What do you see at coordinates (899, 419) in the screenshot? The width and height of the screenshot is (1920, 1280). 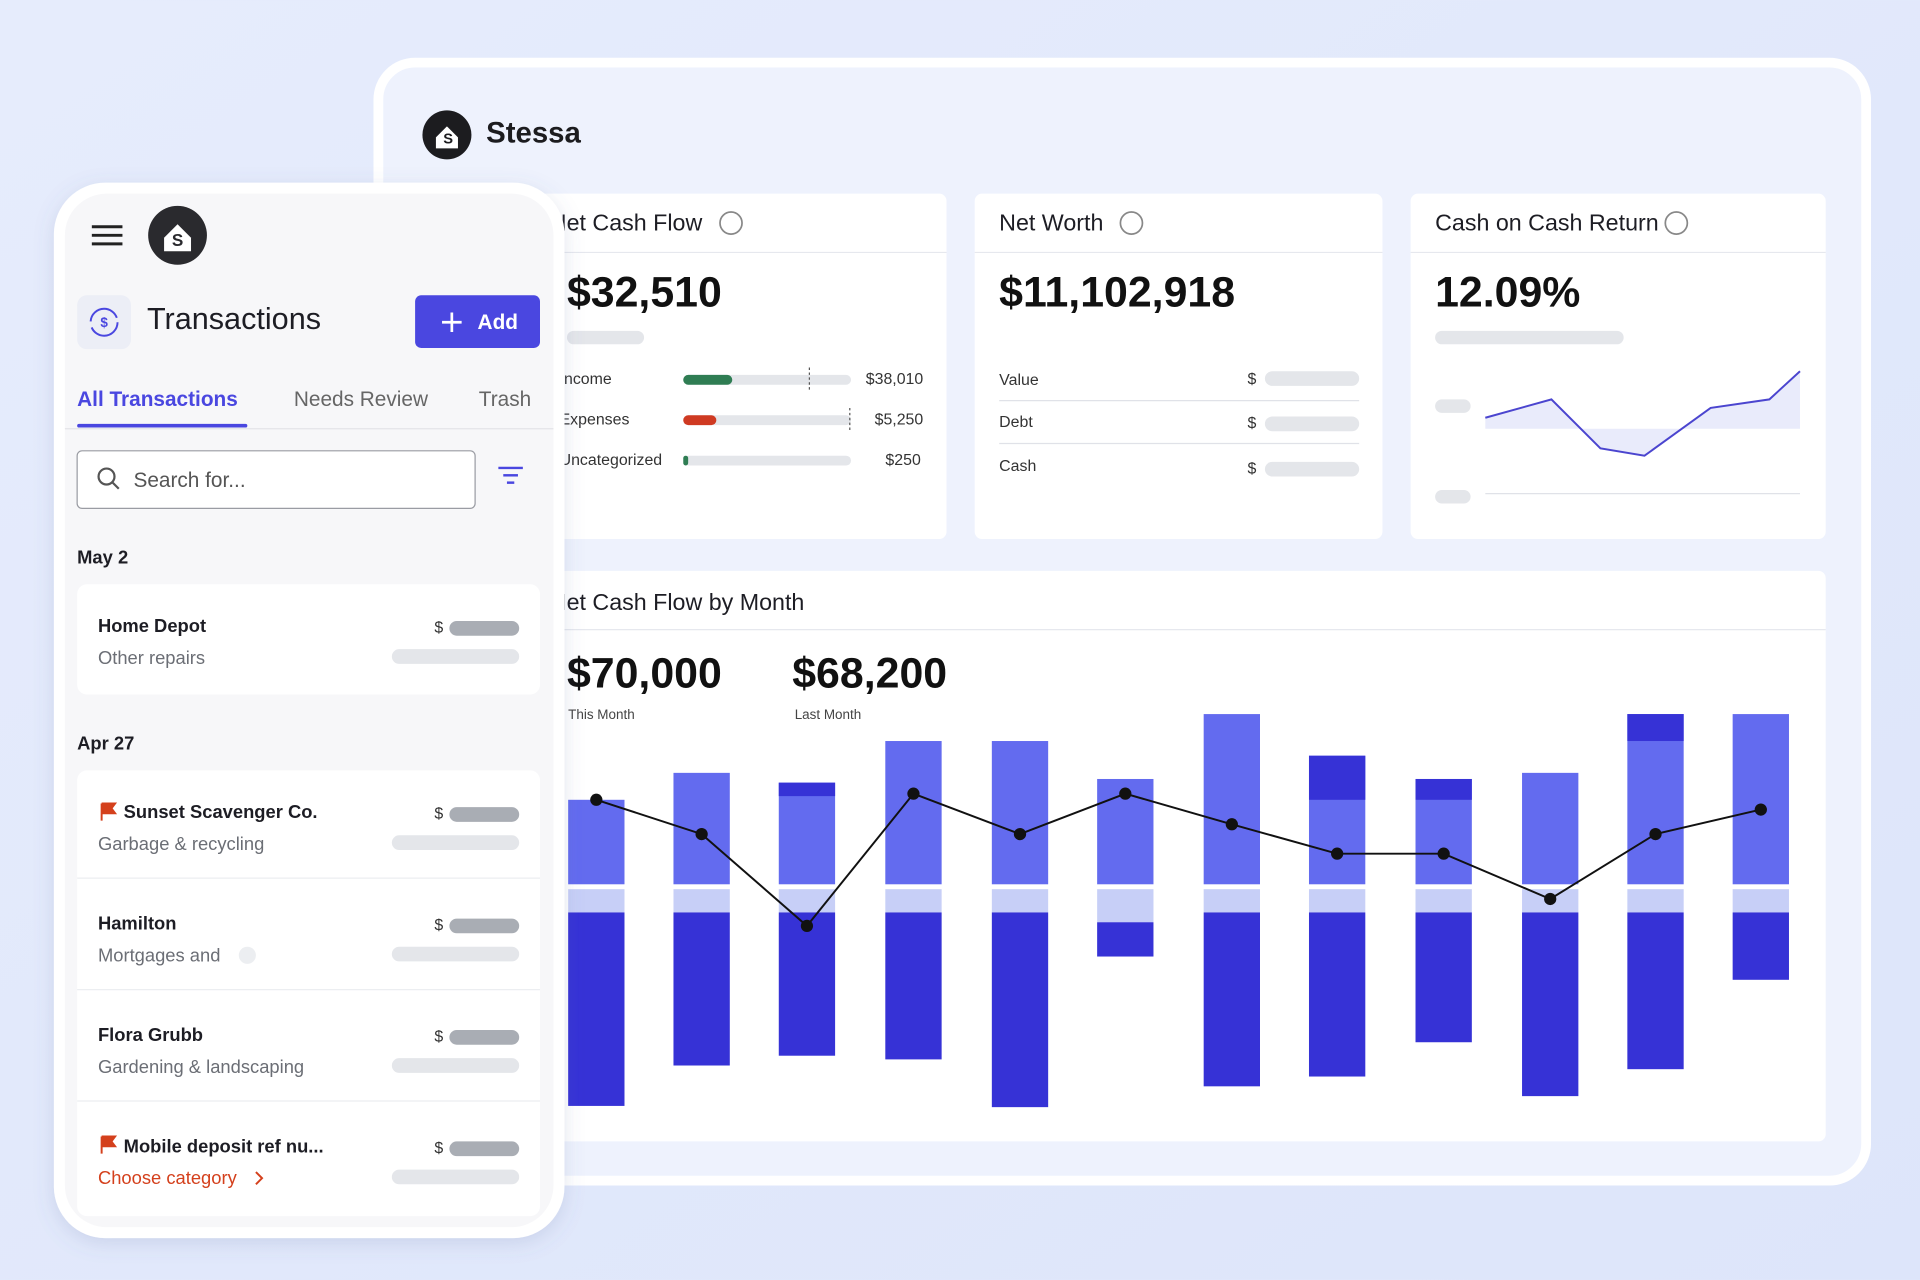 I see `row-amount: $5,250` at bounding box center [899, 419].